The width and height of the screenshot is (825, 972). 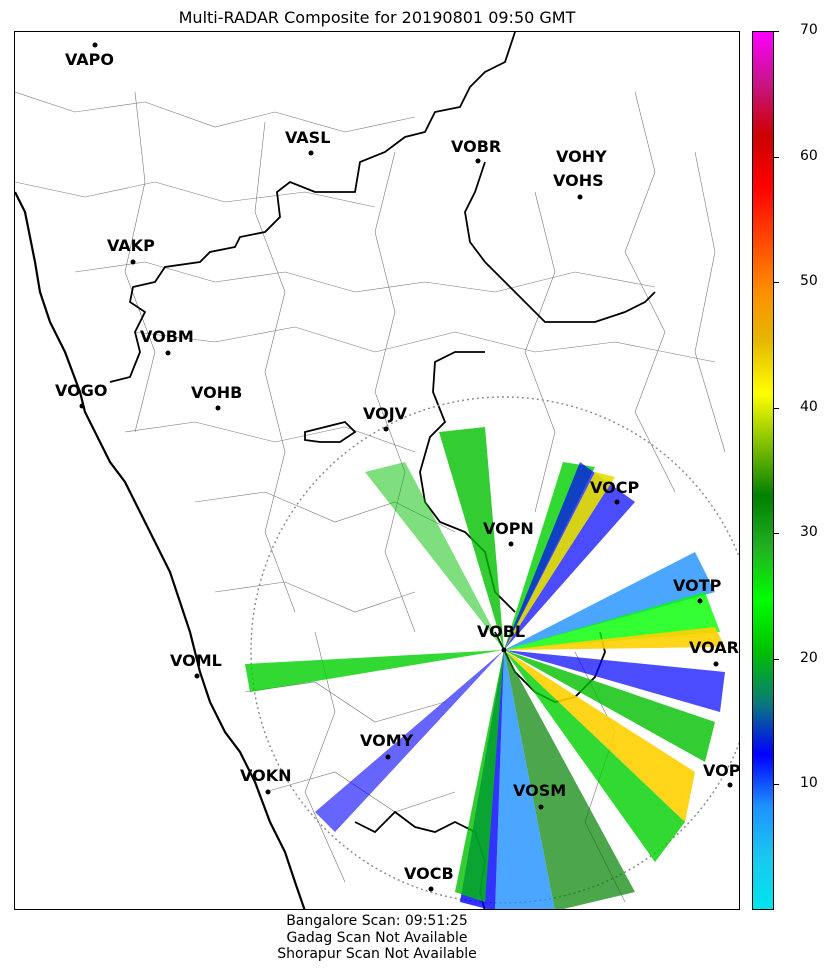 I want to click on station-dot-vohs, so click(x=580, y=197).